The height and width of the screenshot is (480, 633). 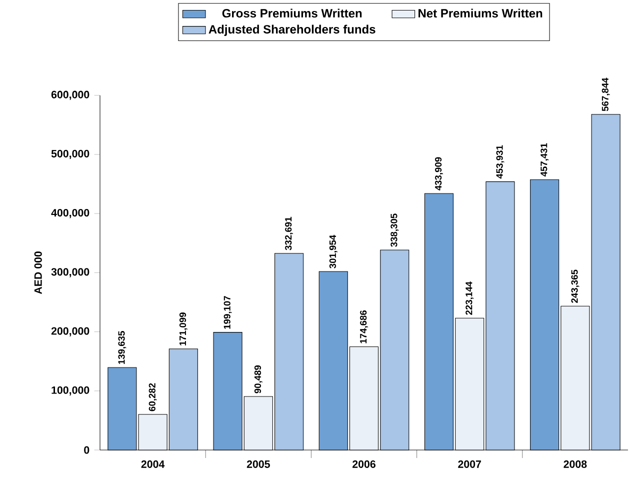 What do you see at coordinates (183, 329) in the screenshot?
I see `data-label: 171,099` at bounding box center [183, 329].